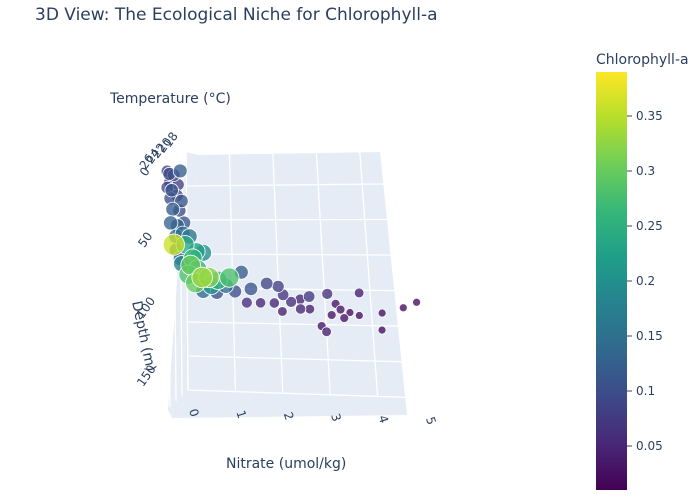 The height and width of the screenshot is (500, 700). Describe the element at coordinates (143, 336) in the screenshot. I see `z-axis-title: Depth (m)` at that location.